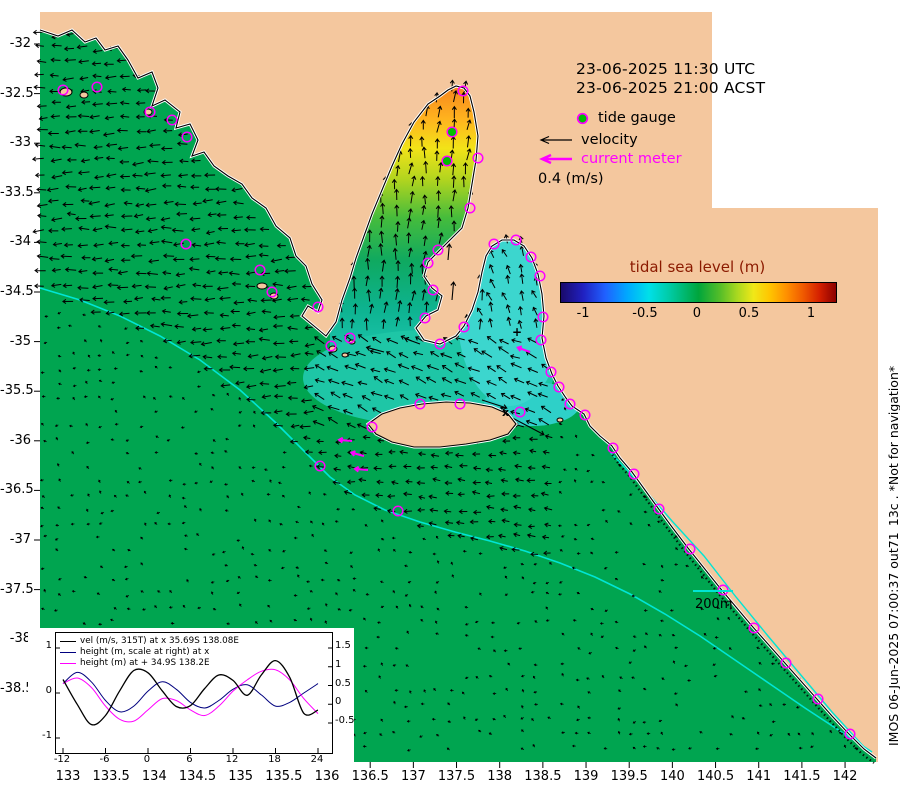  What do you see at coordinates (713, 591) in the screenshot?
I see `contour-scale-line` at bounding box center [713, 591].